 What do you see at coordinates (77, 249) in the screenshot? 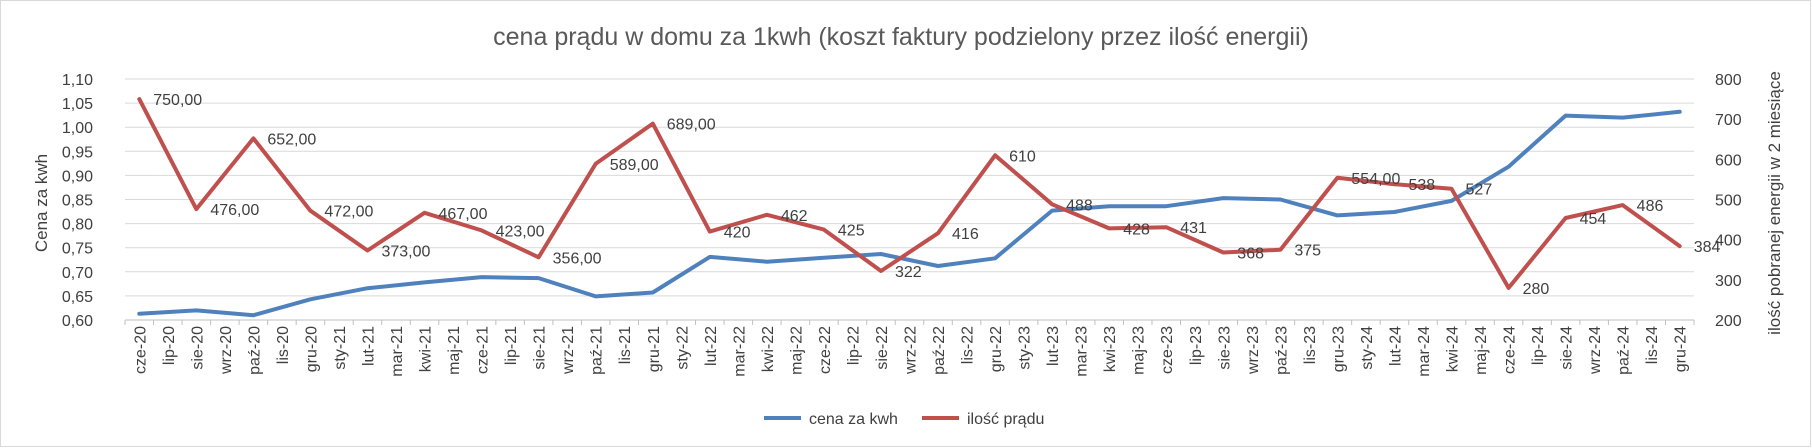
I see `y-tick-label: 0,75` at bounding box center [77, 249].